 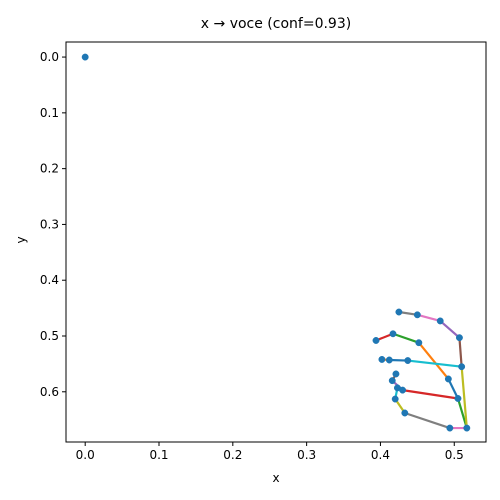 I want to click on x-tick-label: 0.2, so click(x=232, y=455).